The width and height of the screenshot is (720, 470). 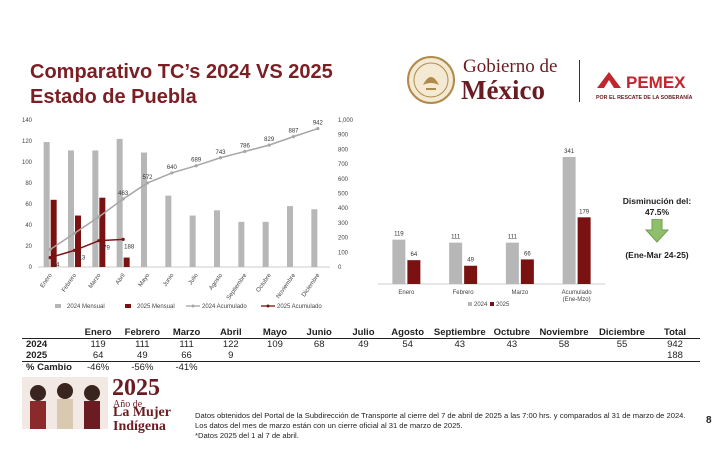 What do you see at coordinates (657, 255) in the screenshot?
I see `decrease-period: (Ene-Mar 24-25)` at bounding box center [657, 255].